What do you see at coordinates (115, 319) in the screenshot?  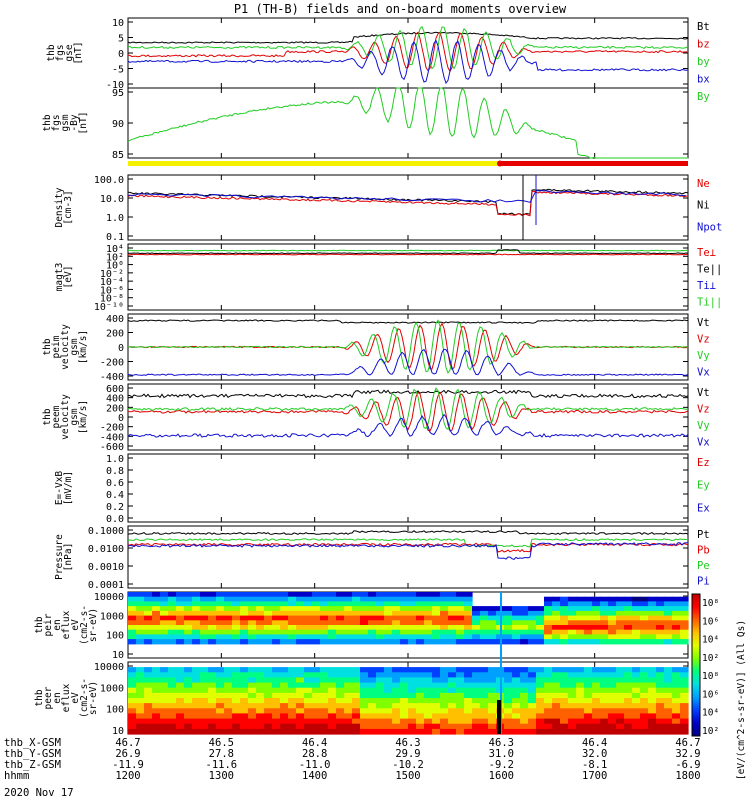 I see `y-tick-label: 400` at bounding box center [115, 319].